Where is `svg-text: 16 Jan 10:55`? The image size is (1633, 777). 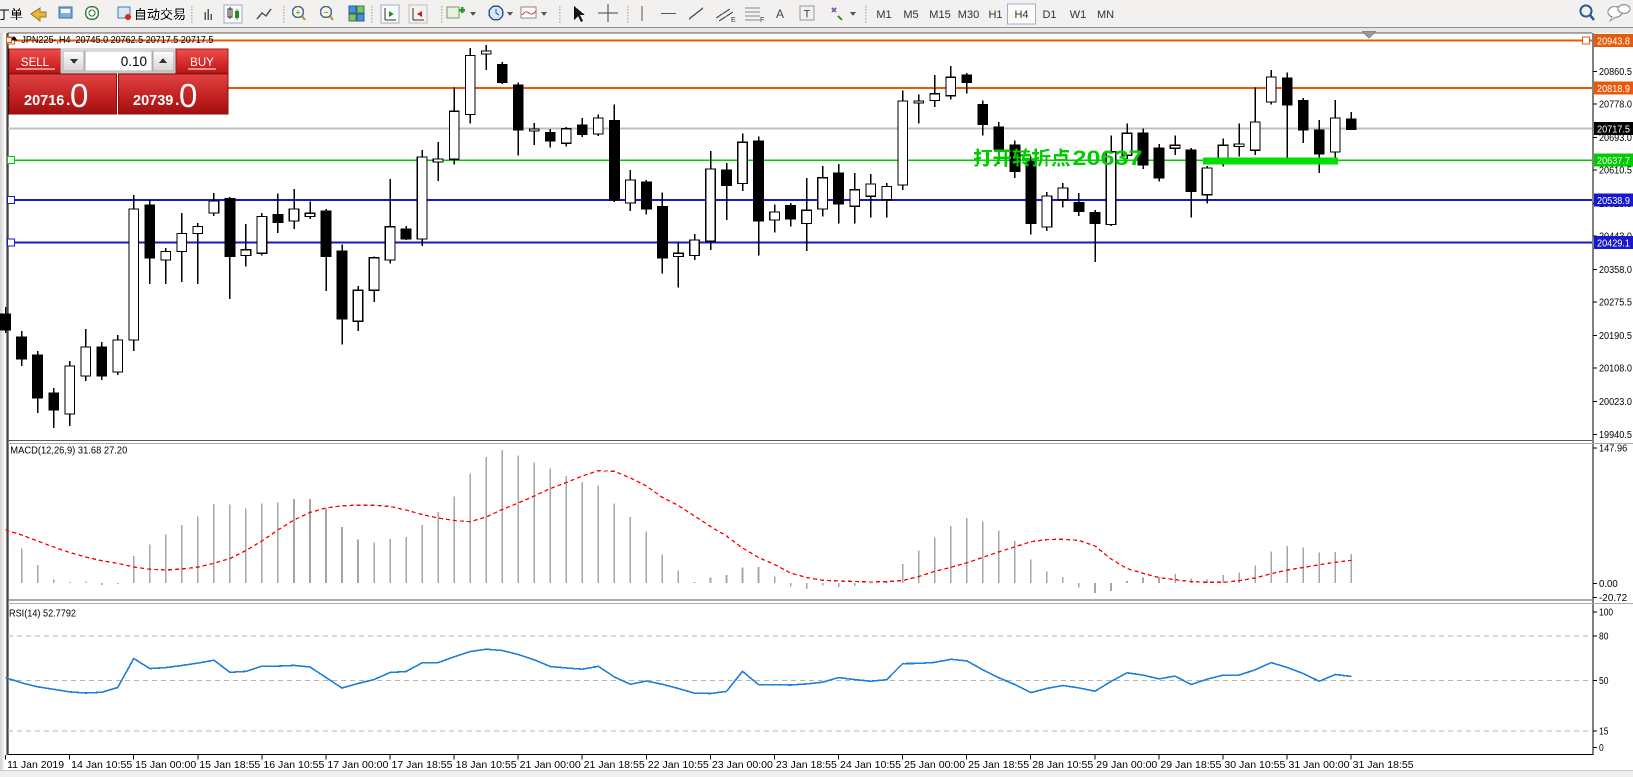 svg-text: 16 Jan 10:55 is located at coordinates (293, 765).